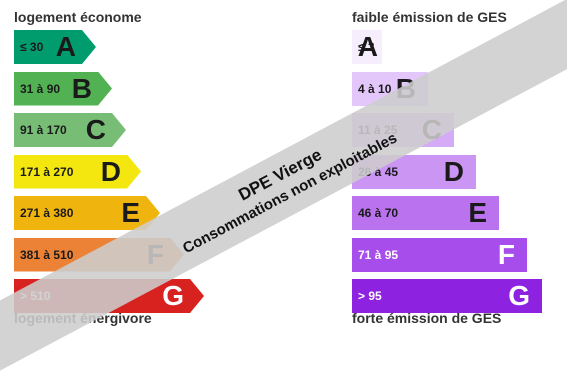  What do you see at coordinates (47, 254) in the screenshot?
I see `energy-range-label: 381 à 510` at bounding box center [47, 254].